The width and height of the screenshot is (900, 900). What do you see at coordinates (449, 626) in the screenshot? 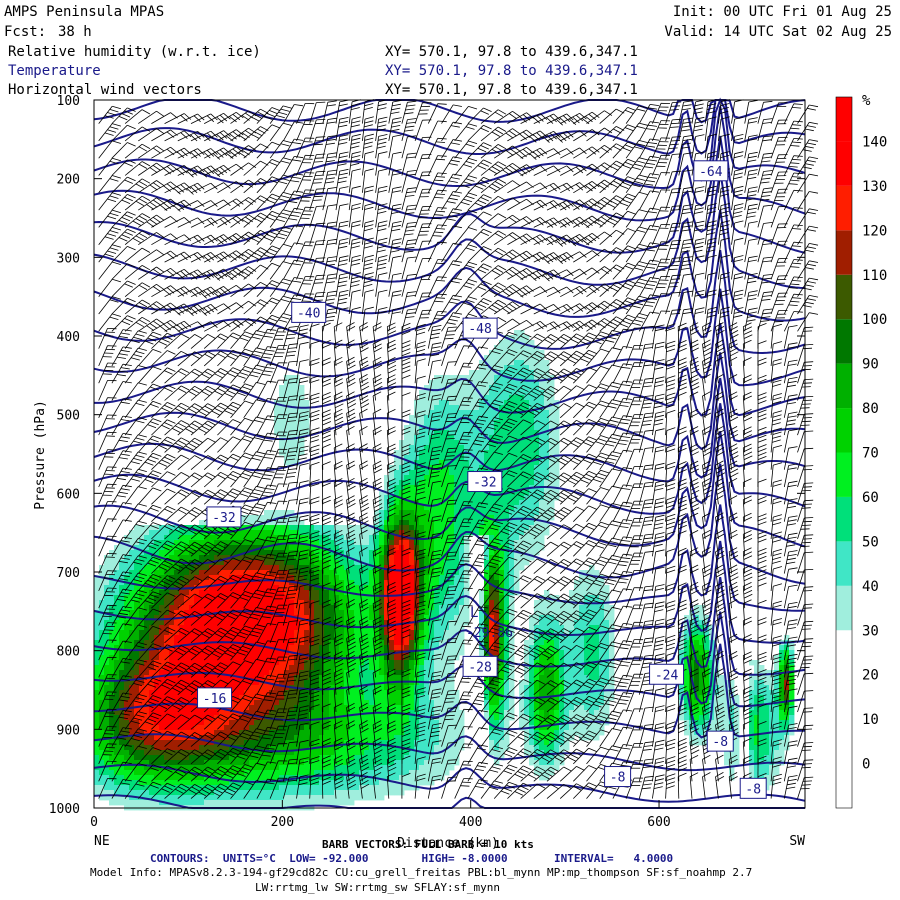
I see `temperature-contour-line` at bounding box center [449, 626].